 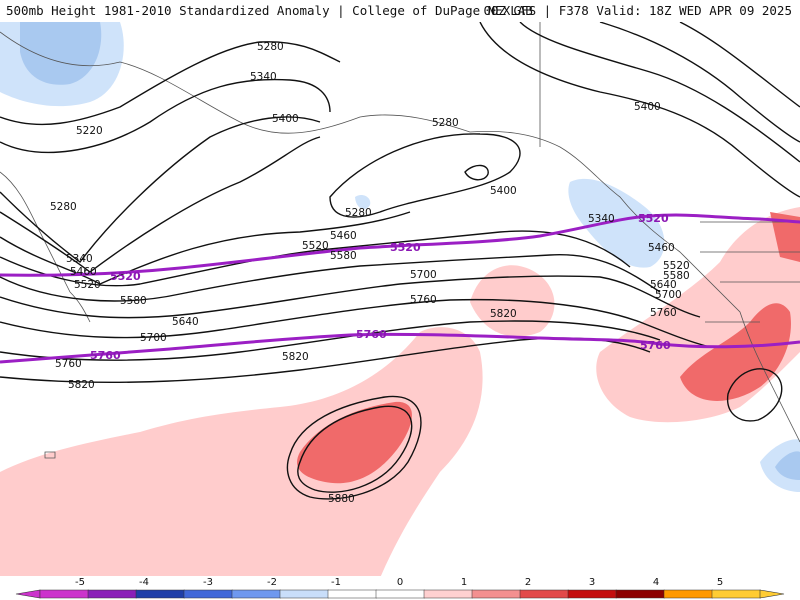 I want to click on colorbar-left-arrow, so click(x=28, y=594).